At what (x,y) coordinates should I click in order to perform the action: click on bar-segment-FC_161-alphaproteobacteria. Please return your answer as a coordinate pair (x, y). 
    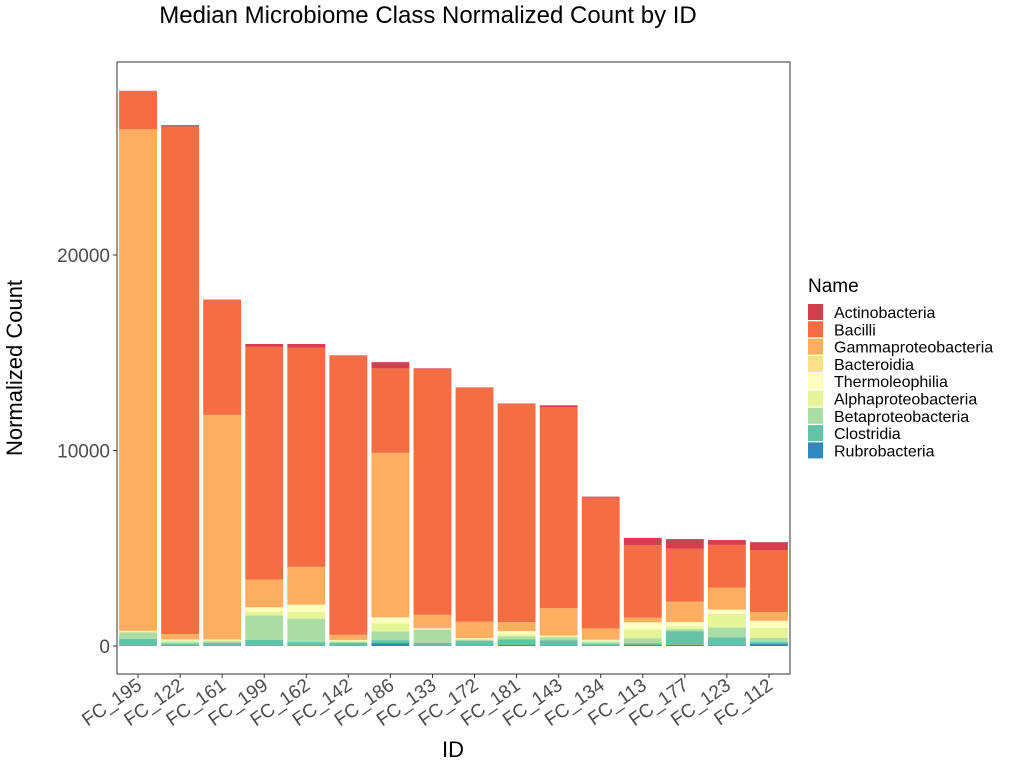
    Looking at the image, I should click on (222, 641).